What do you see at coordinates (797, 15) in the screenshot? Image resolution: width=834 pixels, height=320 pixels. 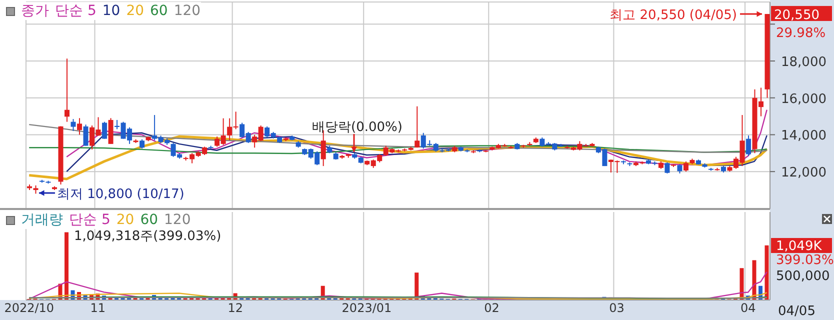 I see `text: 20,550` at bounding box center [797, 15].